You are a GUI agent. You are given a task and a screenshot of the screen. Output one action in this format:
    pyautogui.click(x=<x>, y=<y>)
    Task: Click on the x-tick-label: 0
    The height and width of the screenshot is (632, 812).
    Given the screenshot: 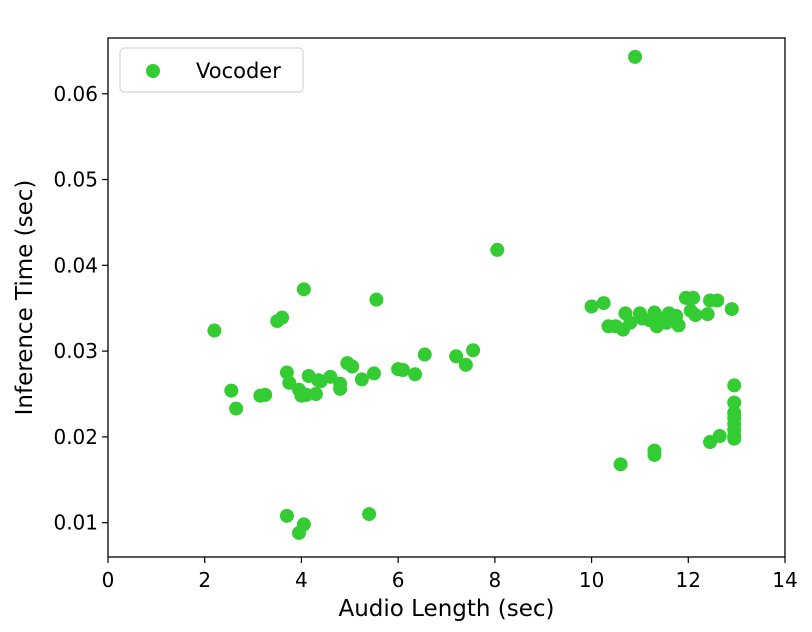 What is the action you would take?
    pyautogui.click(x=108, y=580)
    